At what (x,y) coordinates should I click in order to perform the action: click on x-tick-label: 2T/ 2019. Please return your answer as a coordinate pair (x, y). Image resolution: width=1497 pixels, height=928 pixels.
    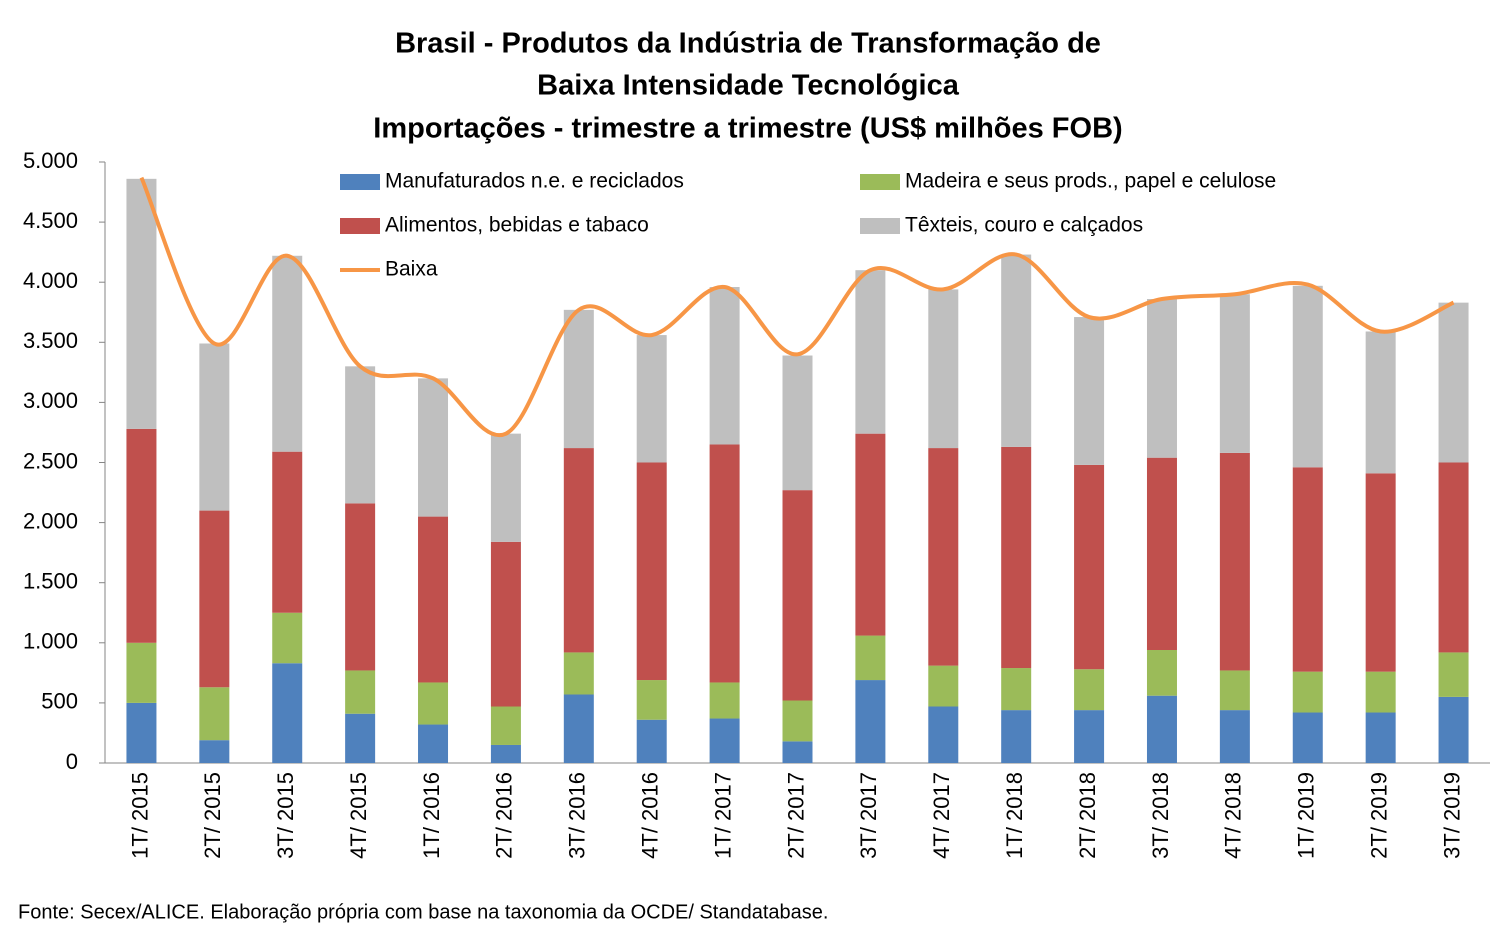
    Looking at the image, I should click on (1378, 815).